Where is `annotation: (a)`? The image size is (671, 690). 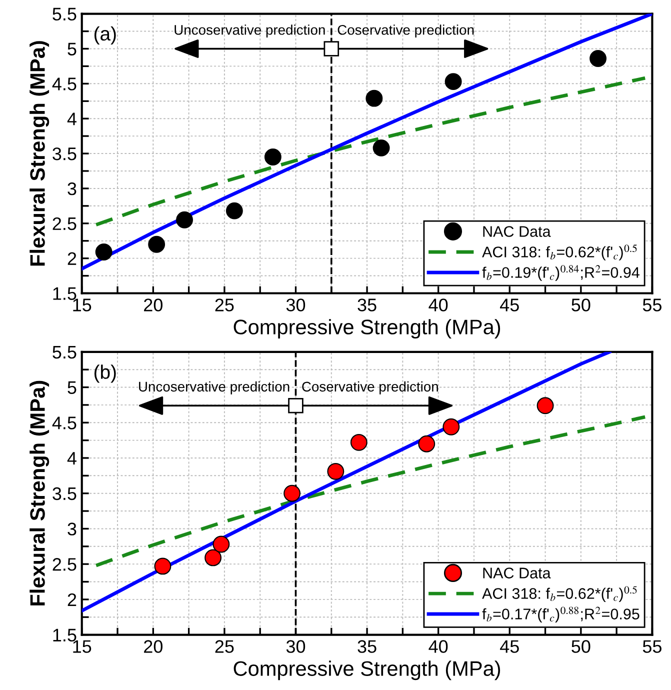
annotation: (a) is located at coordinates (105, 35).